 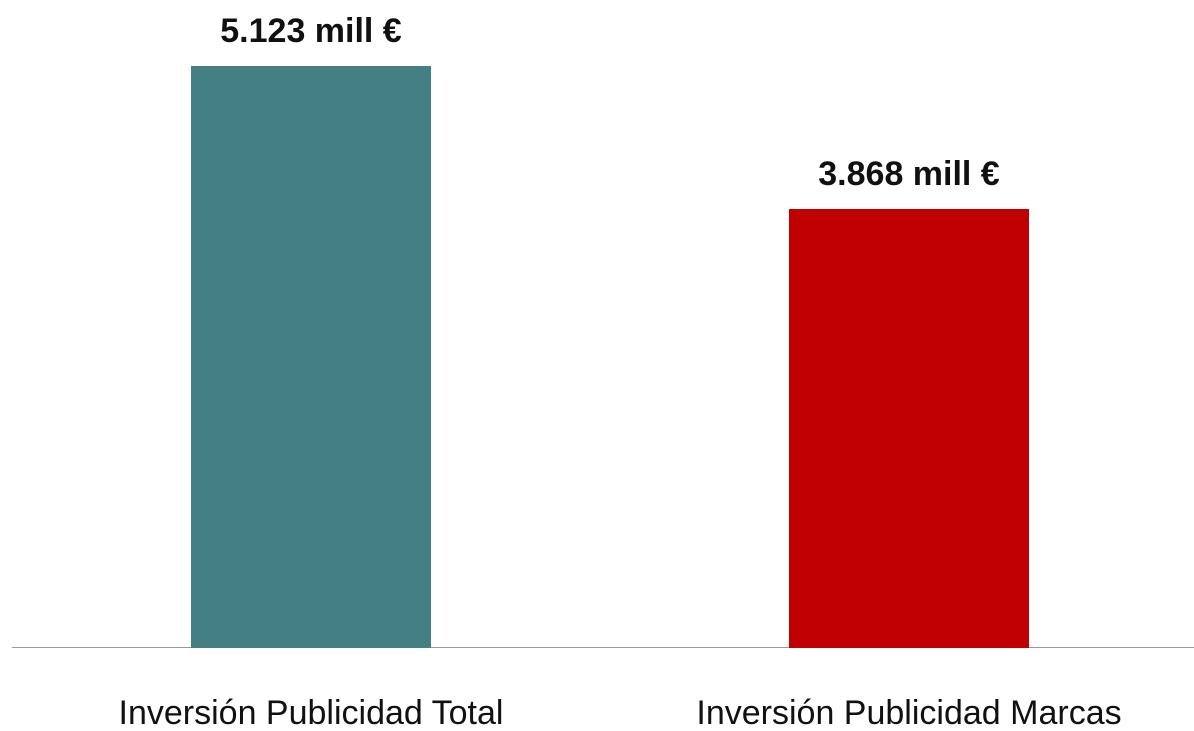 What do you see at coordinates (909, 428) in the screenshot?
I see `bar` at bounding box center [909, 428].